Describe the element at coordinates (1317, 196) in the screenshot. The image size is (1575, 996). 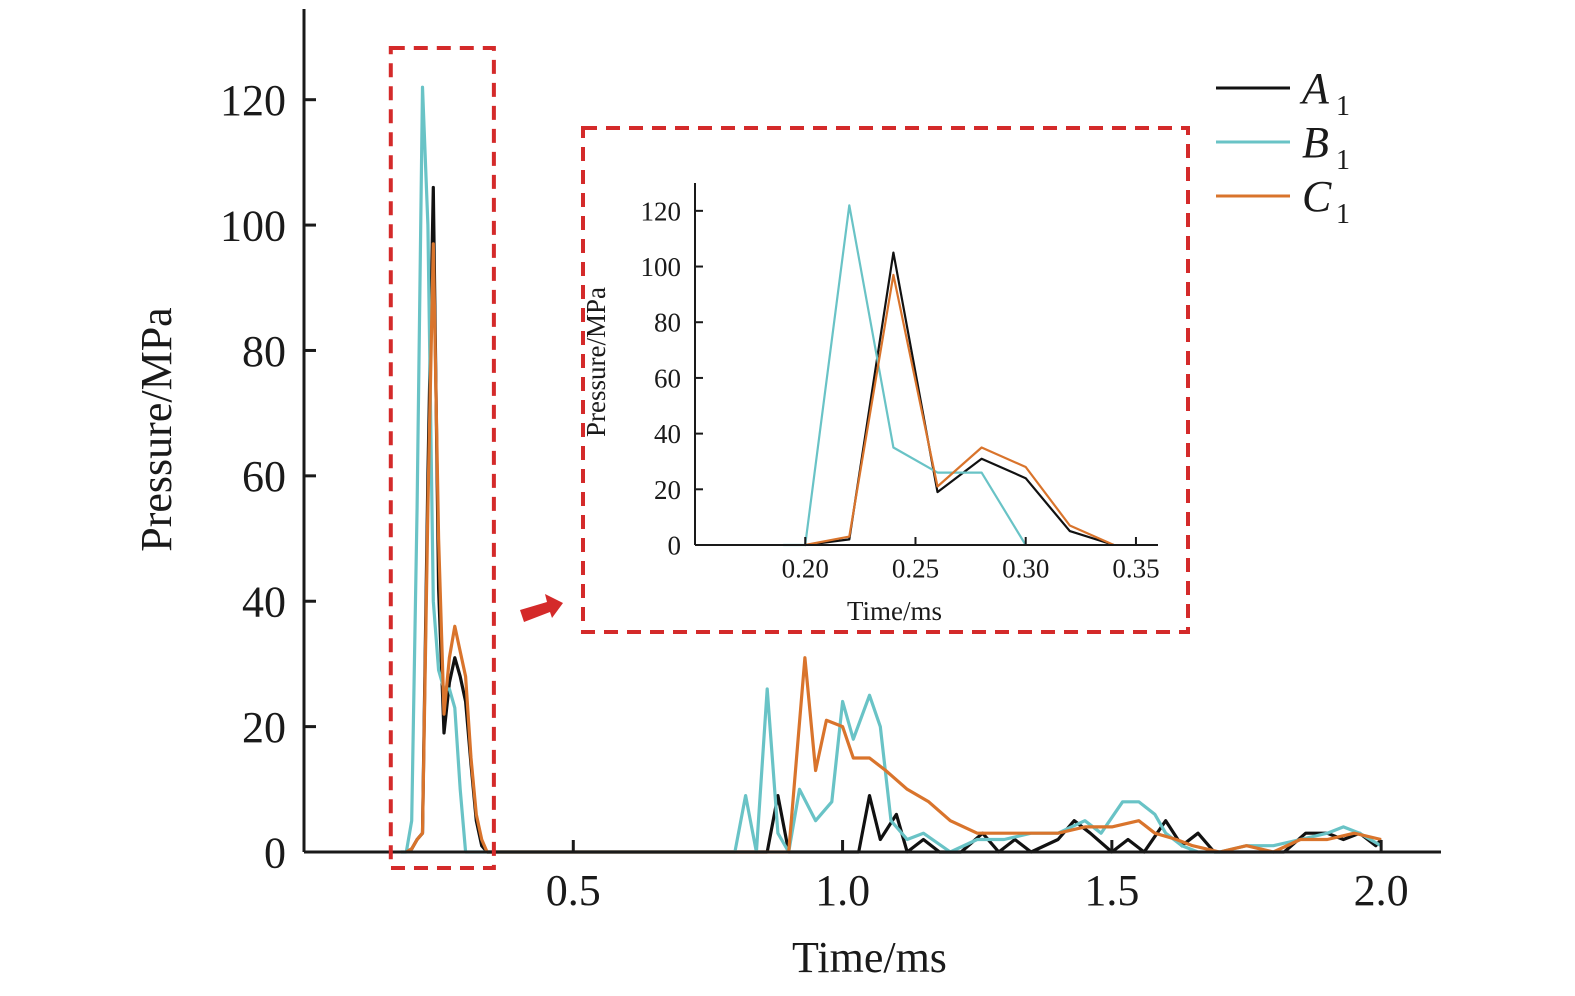
I see `legend-label-C1: C` at that location.